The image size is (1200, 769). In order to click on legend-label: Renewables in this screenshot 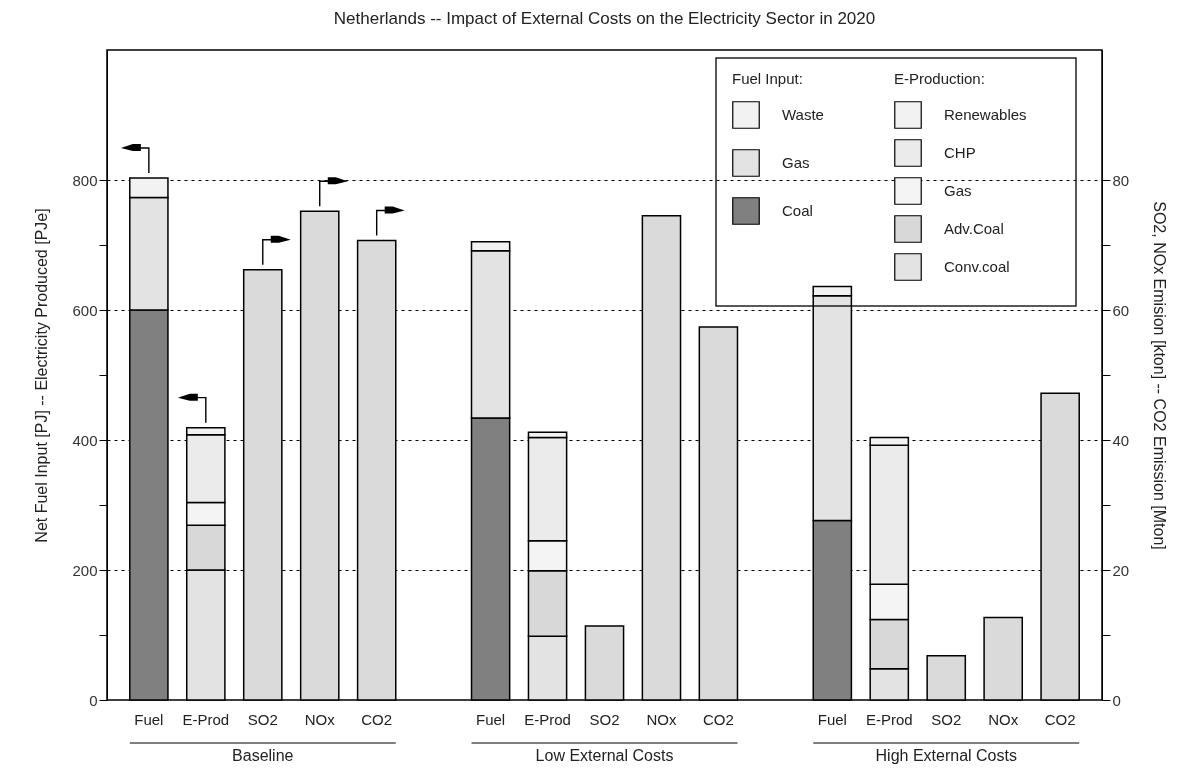, I will do `click(985, 114)`.